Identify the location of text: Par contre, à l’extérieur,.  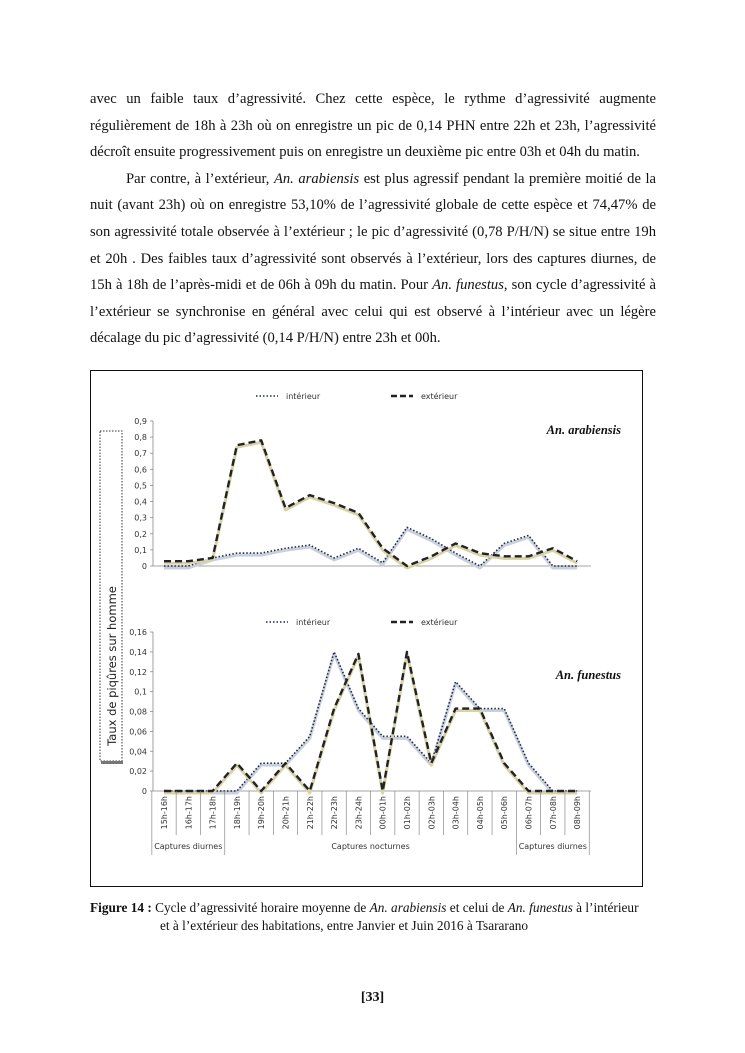
(200, 178).